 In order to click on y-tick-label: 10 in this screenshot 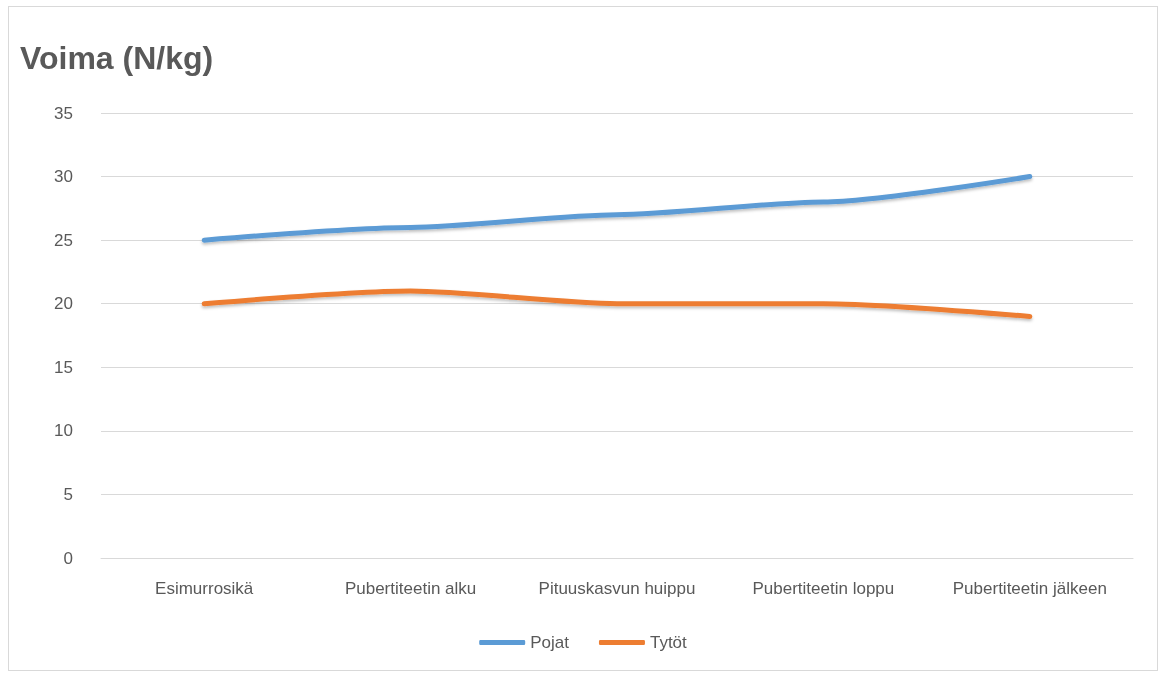, I will do `click(63, 431)`.